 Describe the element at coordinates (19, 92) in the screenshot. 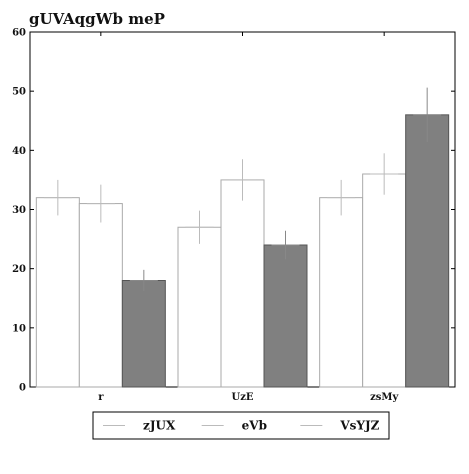

I see `y-tick-label: 50` at that location.